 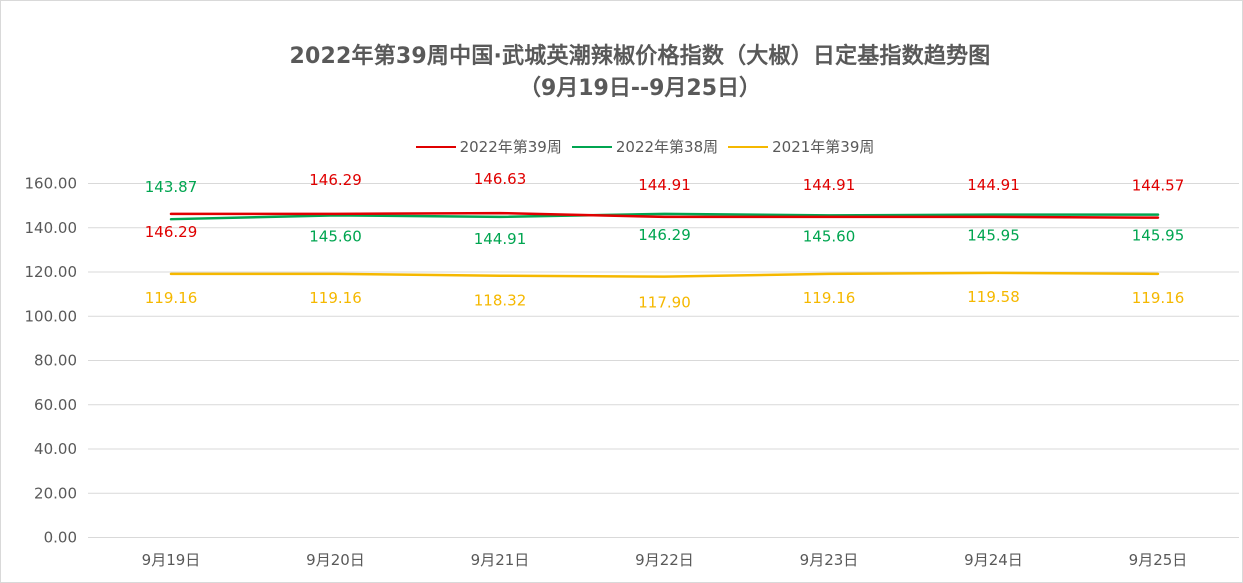 What do you see at coordinates (640, 88) in the screenshot?
I see `chart-subtitle: （9月19日--9月25日）` at bounding box center [640, 88].